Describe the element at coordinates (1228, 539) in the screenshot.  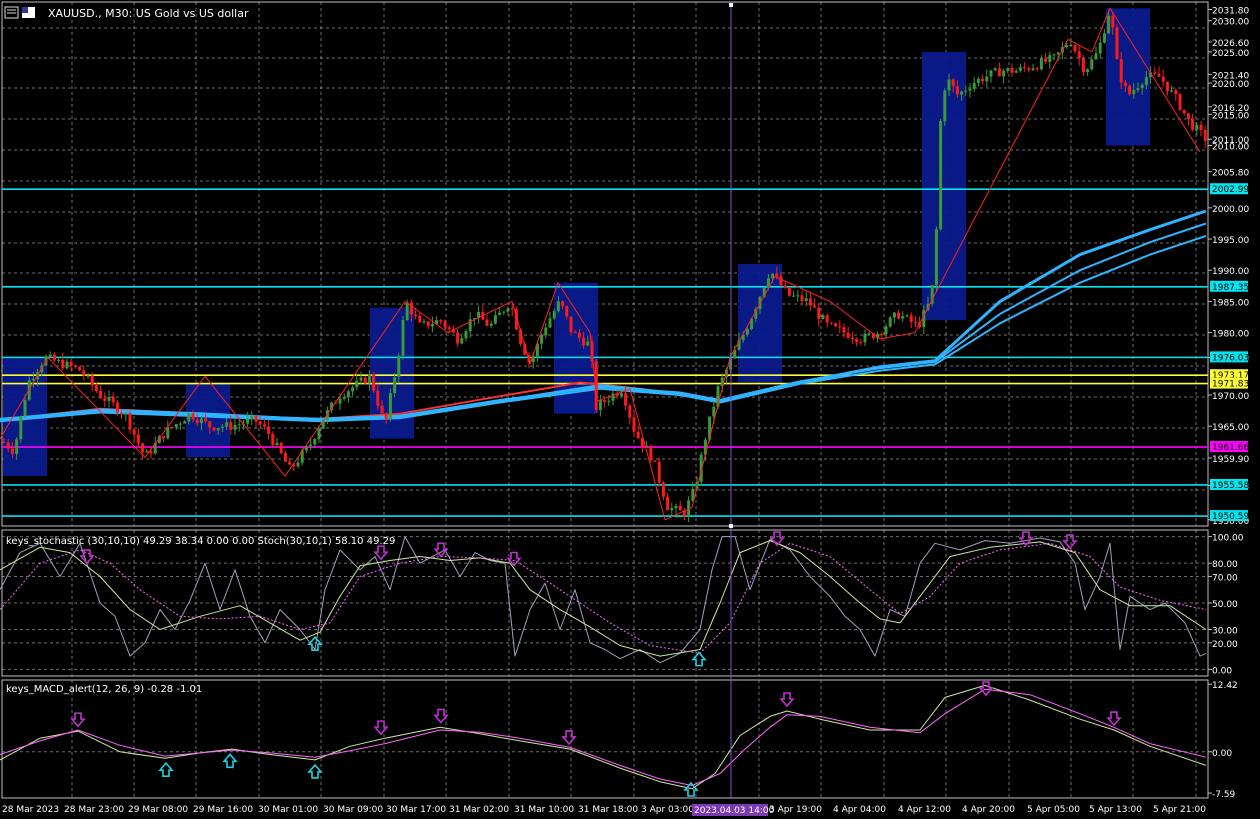
I see `stoch-axis-tick-label: 100.00` at that location.